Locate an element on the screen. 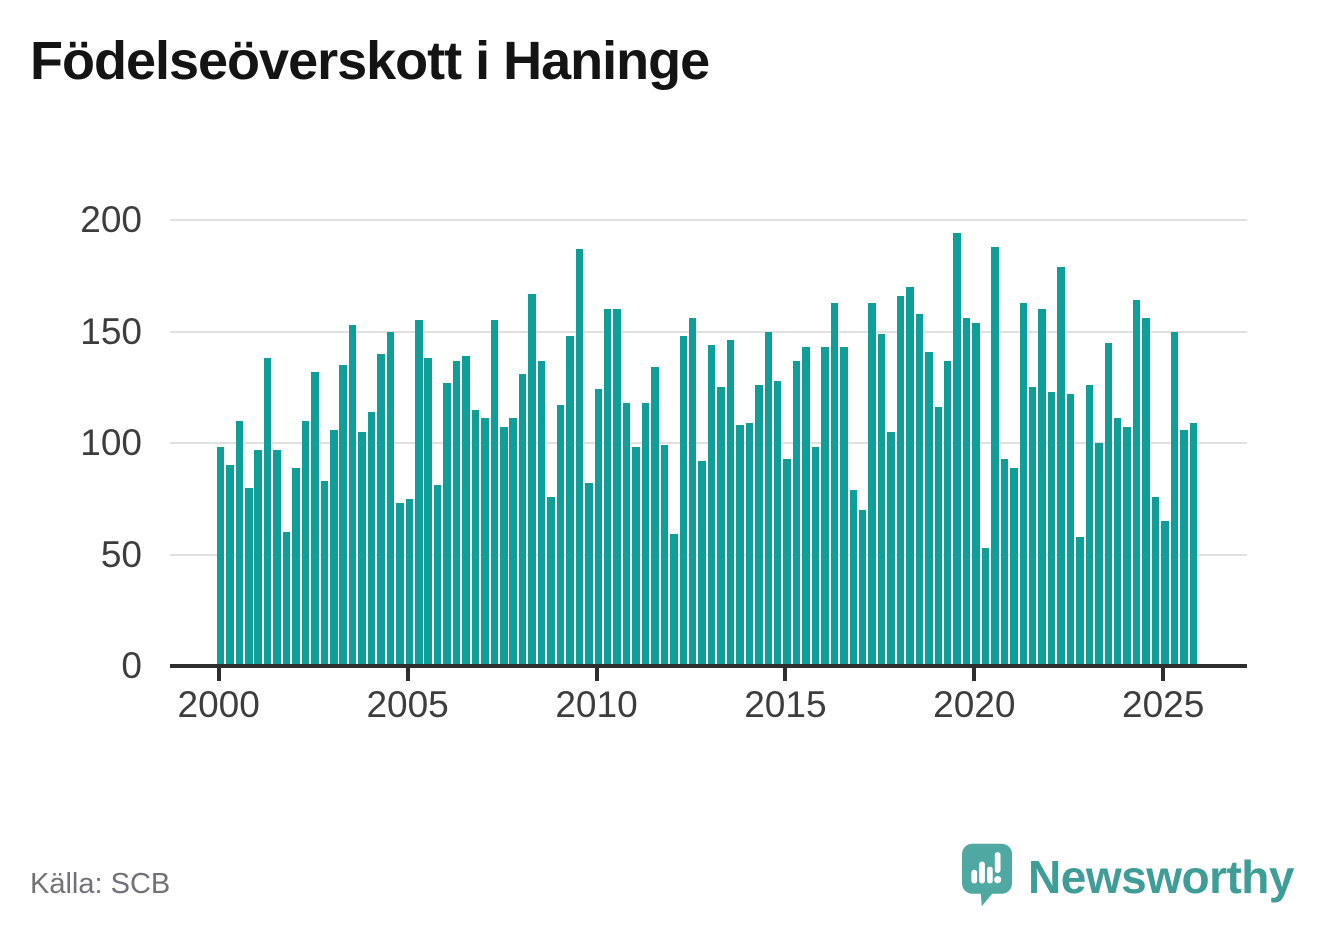 Image resolution: width=1322 pixels, height=939 pixels. bar-2020-Q2 is located at coordinates (985, 606).